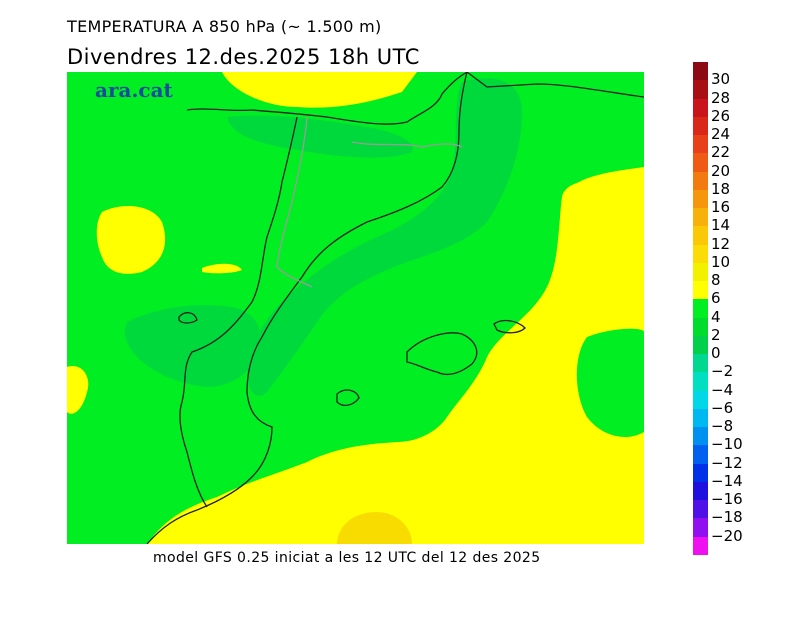 The height and width of the screenshot is (617, 800). I want to click on colorbar-tick-label: −10, so click(727, 444).